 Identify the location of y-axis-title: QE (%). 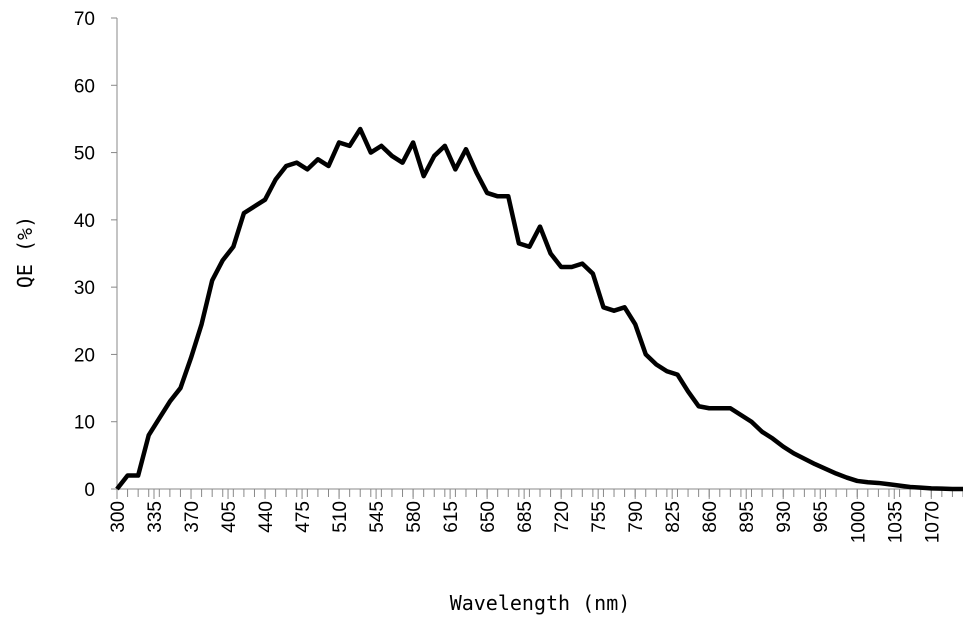
(25, 252).